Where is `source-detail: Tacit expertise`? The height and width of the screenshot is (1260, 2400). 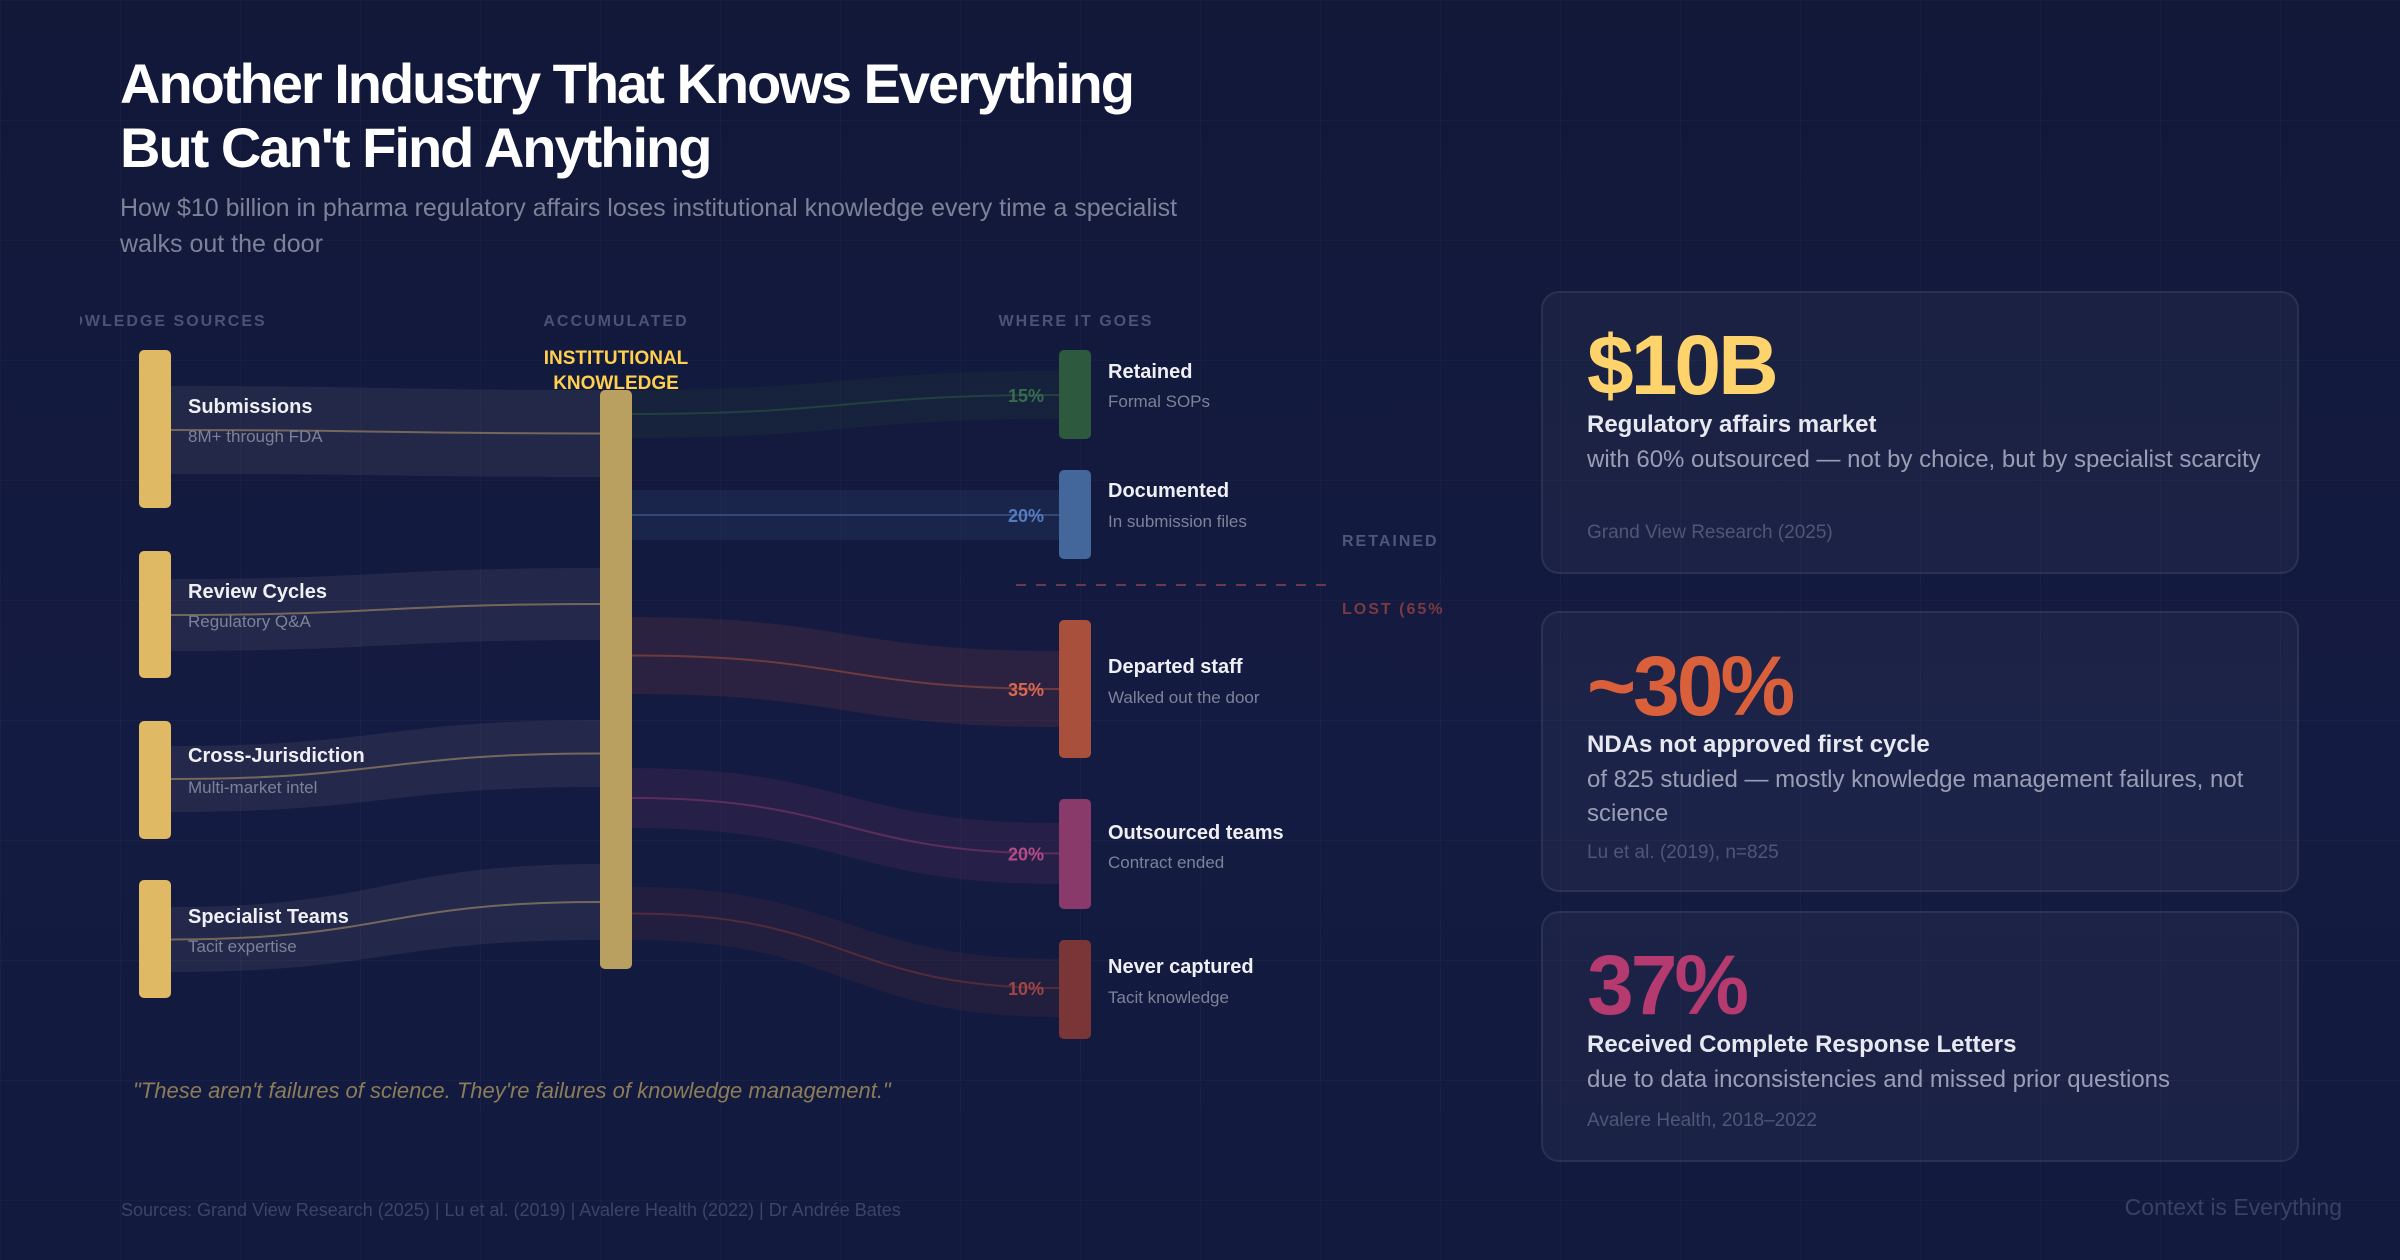
source-detail: Tacit expertise is located at coordinates (242, 946).